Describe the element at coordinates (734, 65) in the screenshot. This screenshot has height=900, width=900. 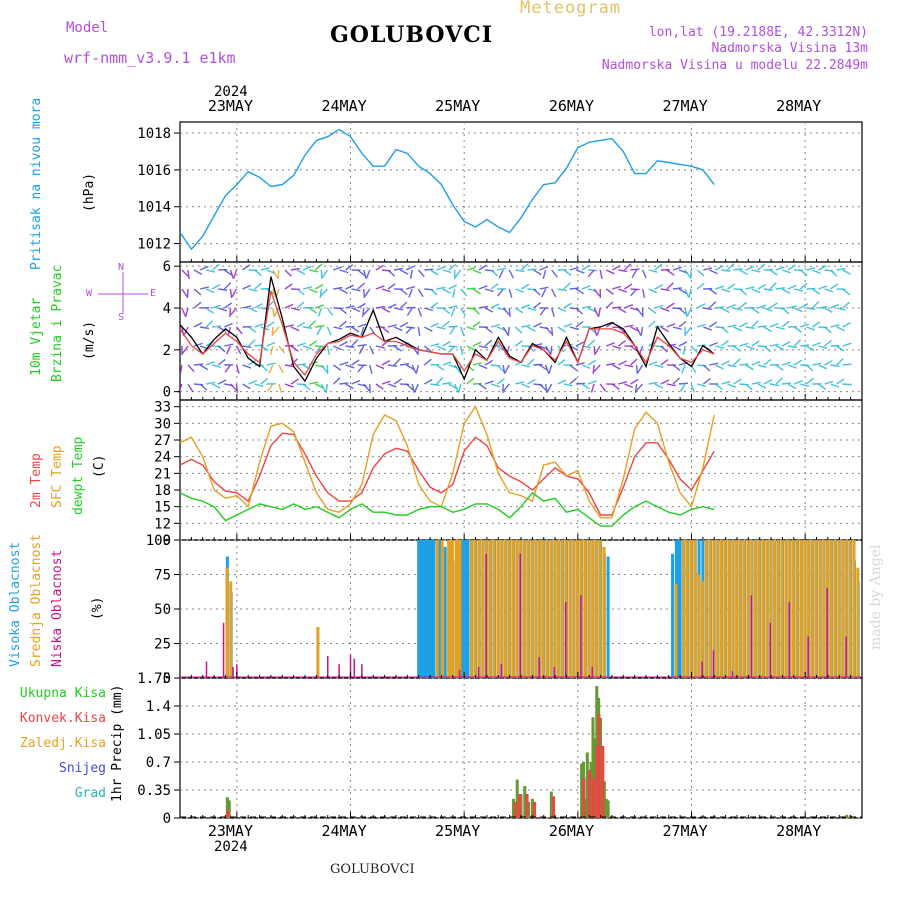
I see `model-elevation-label: Nadmorska Visina u modelu 22.2849m` at that location.